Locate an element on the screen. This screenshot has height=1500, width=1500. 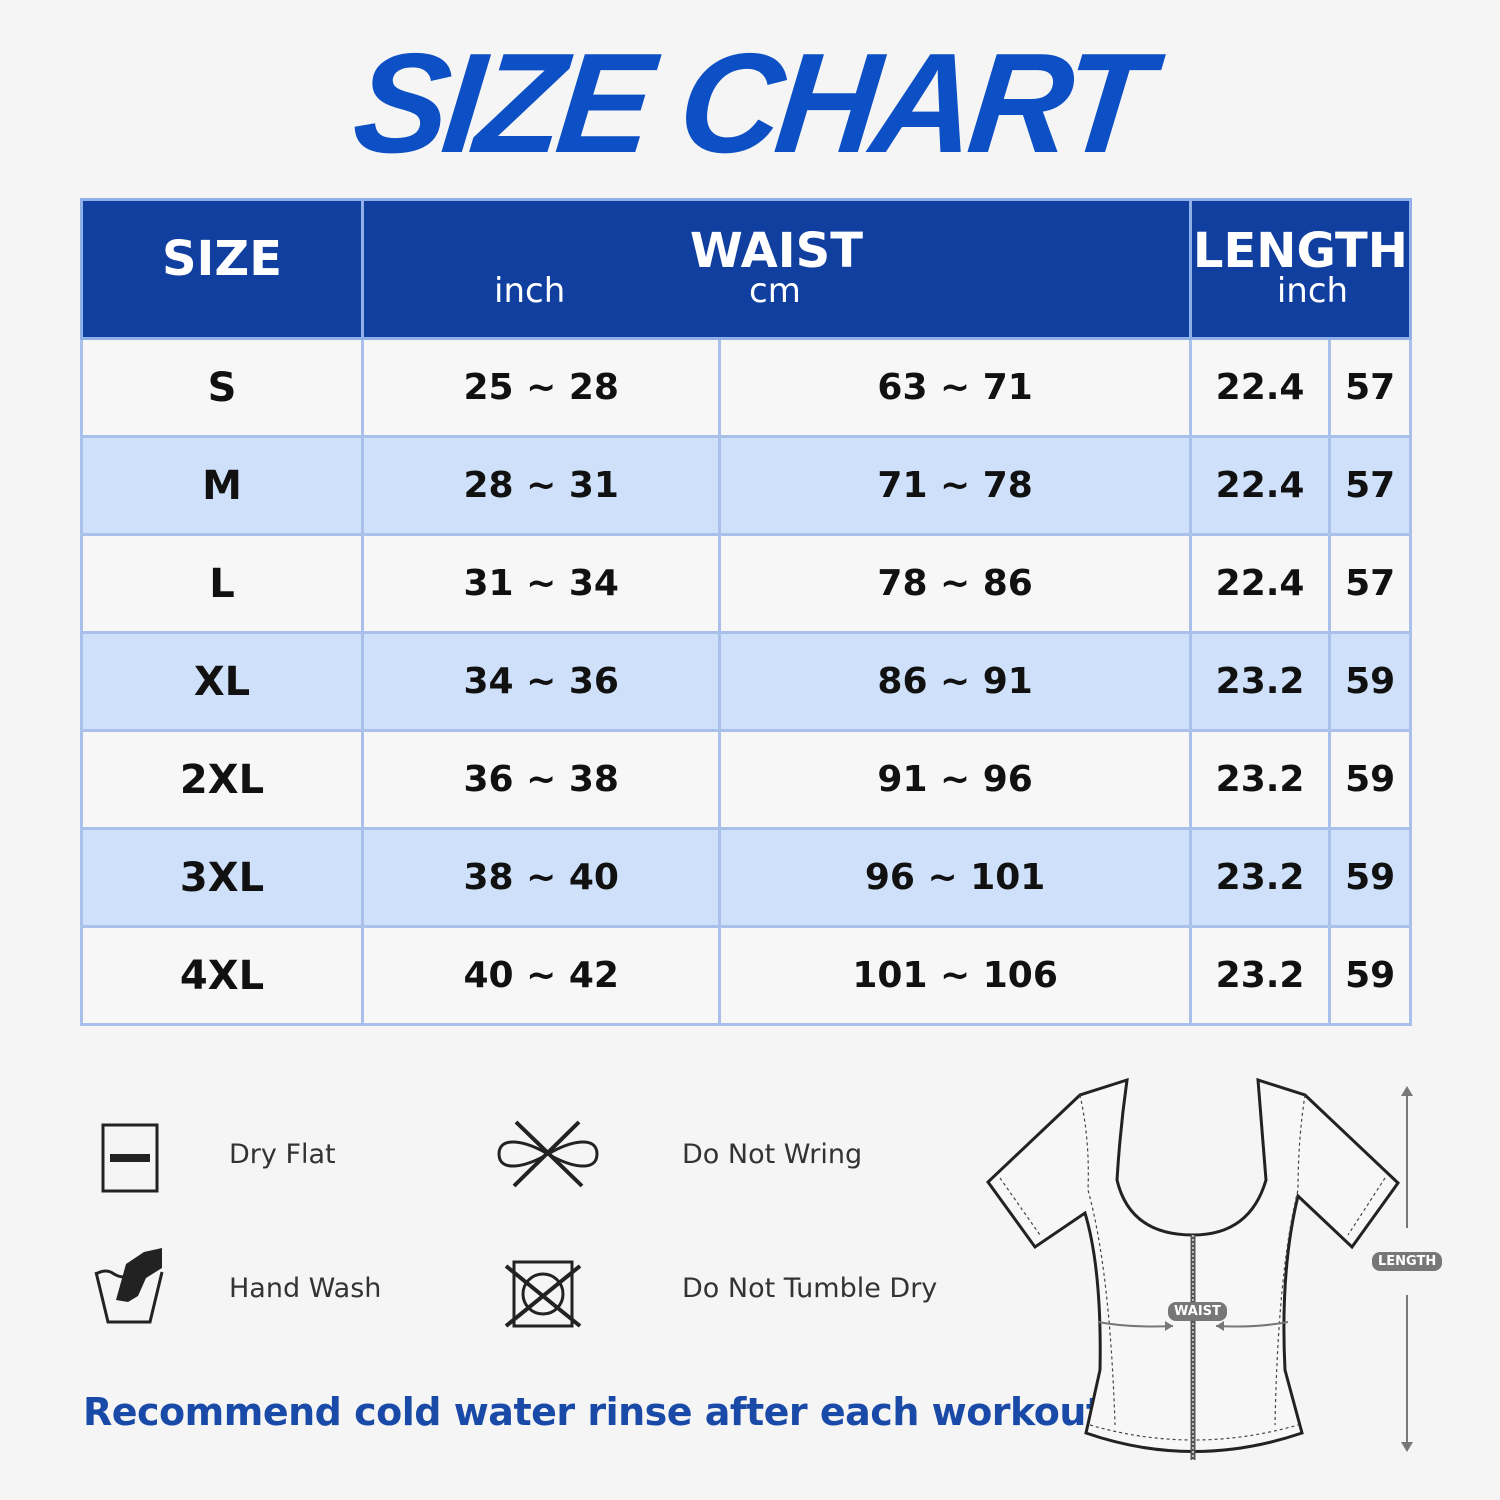
table-row: S 25 ~ 28 63 ~ 71 22.4 57 is located at coordinates (746, 387).